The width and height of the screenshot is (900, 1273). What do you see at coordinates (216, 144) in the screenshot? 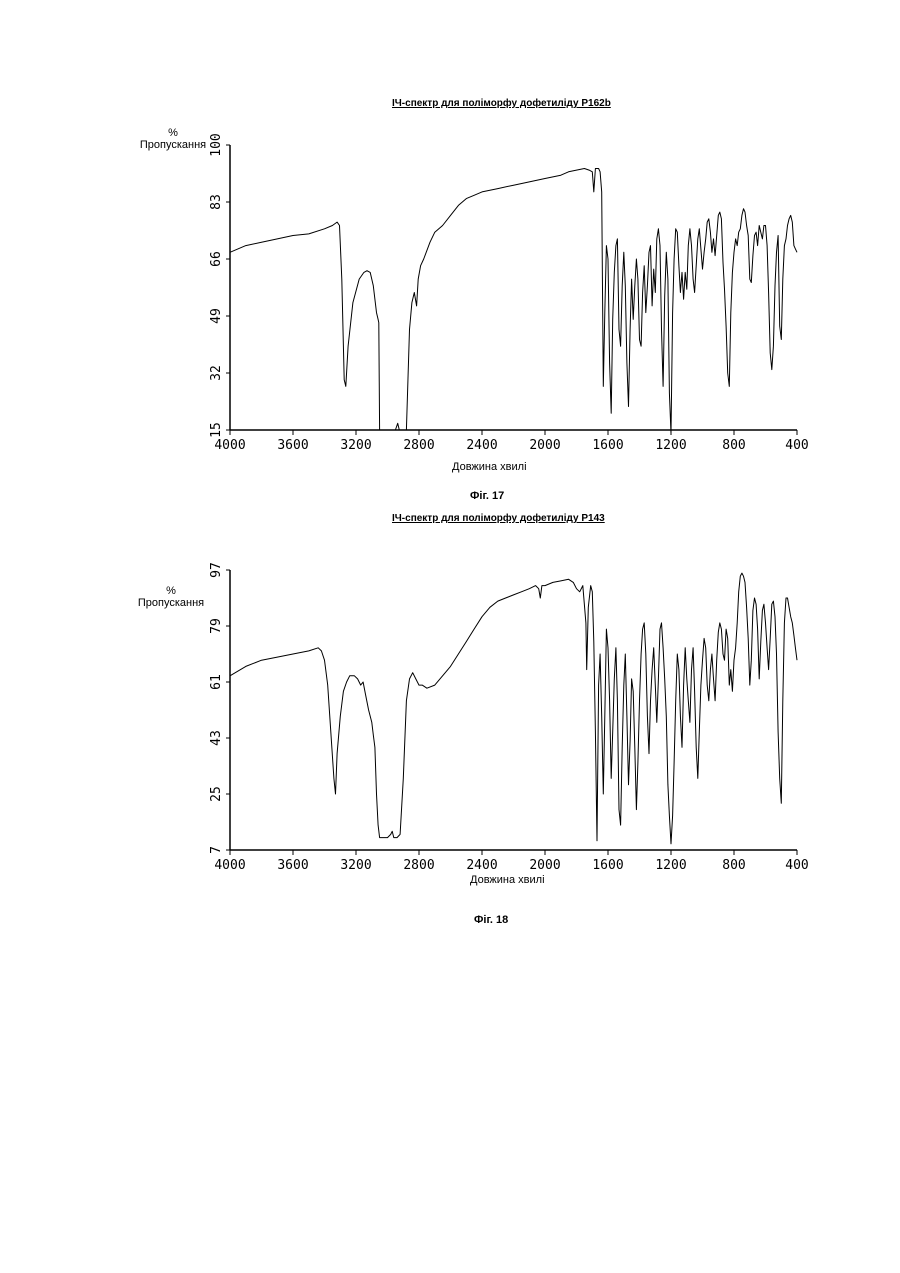
I see `y-tick-label: 100` at bounding box center [216, 144].